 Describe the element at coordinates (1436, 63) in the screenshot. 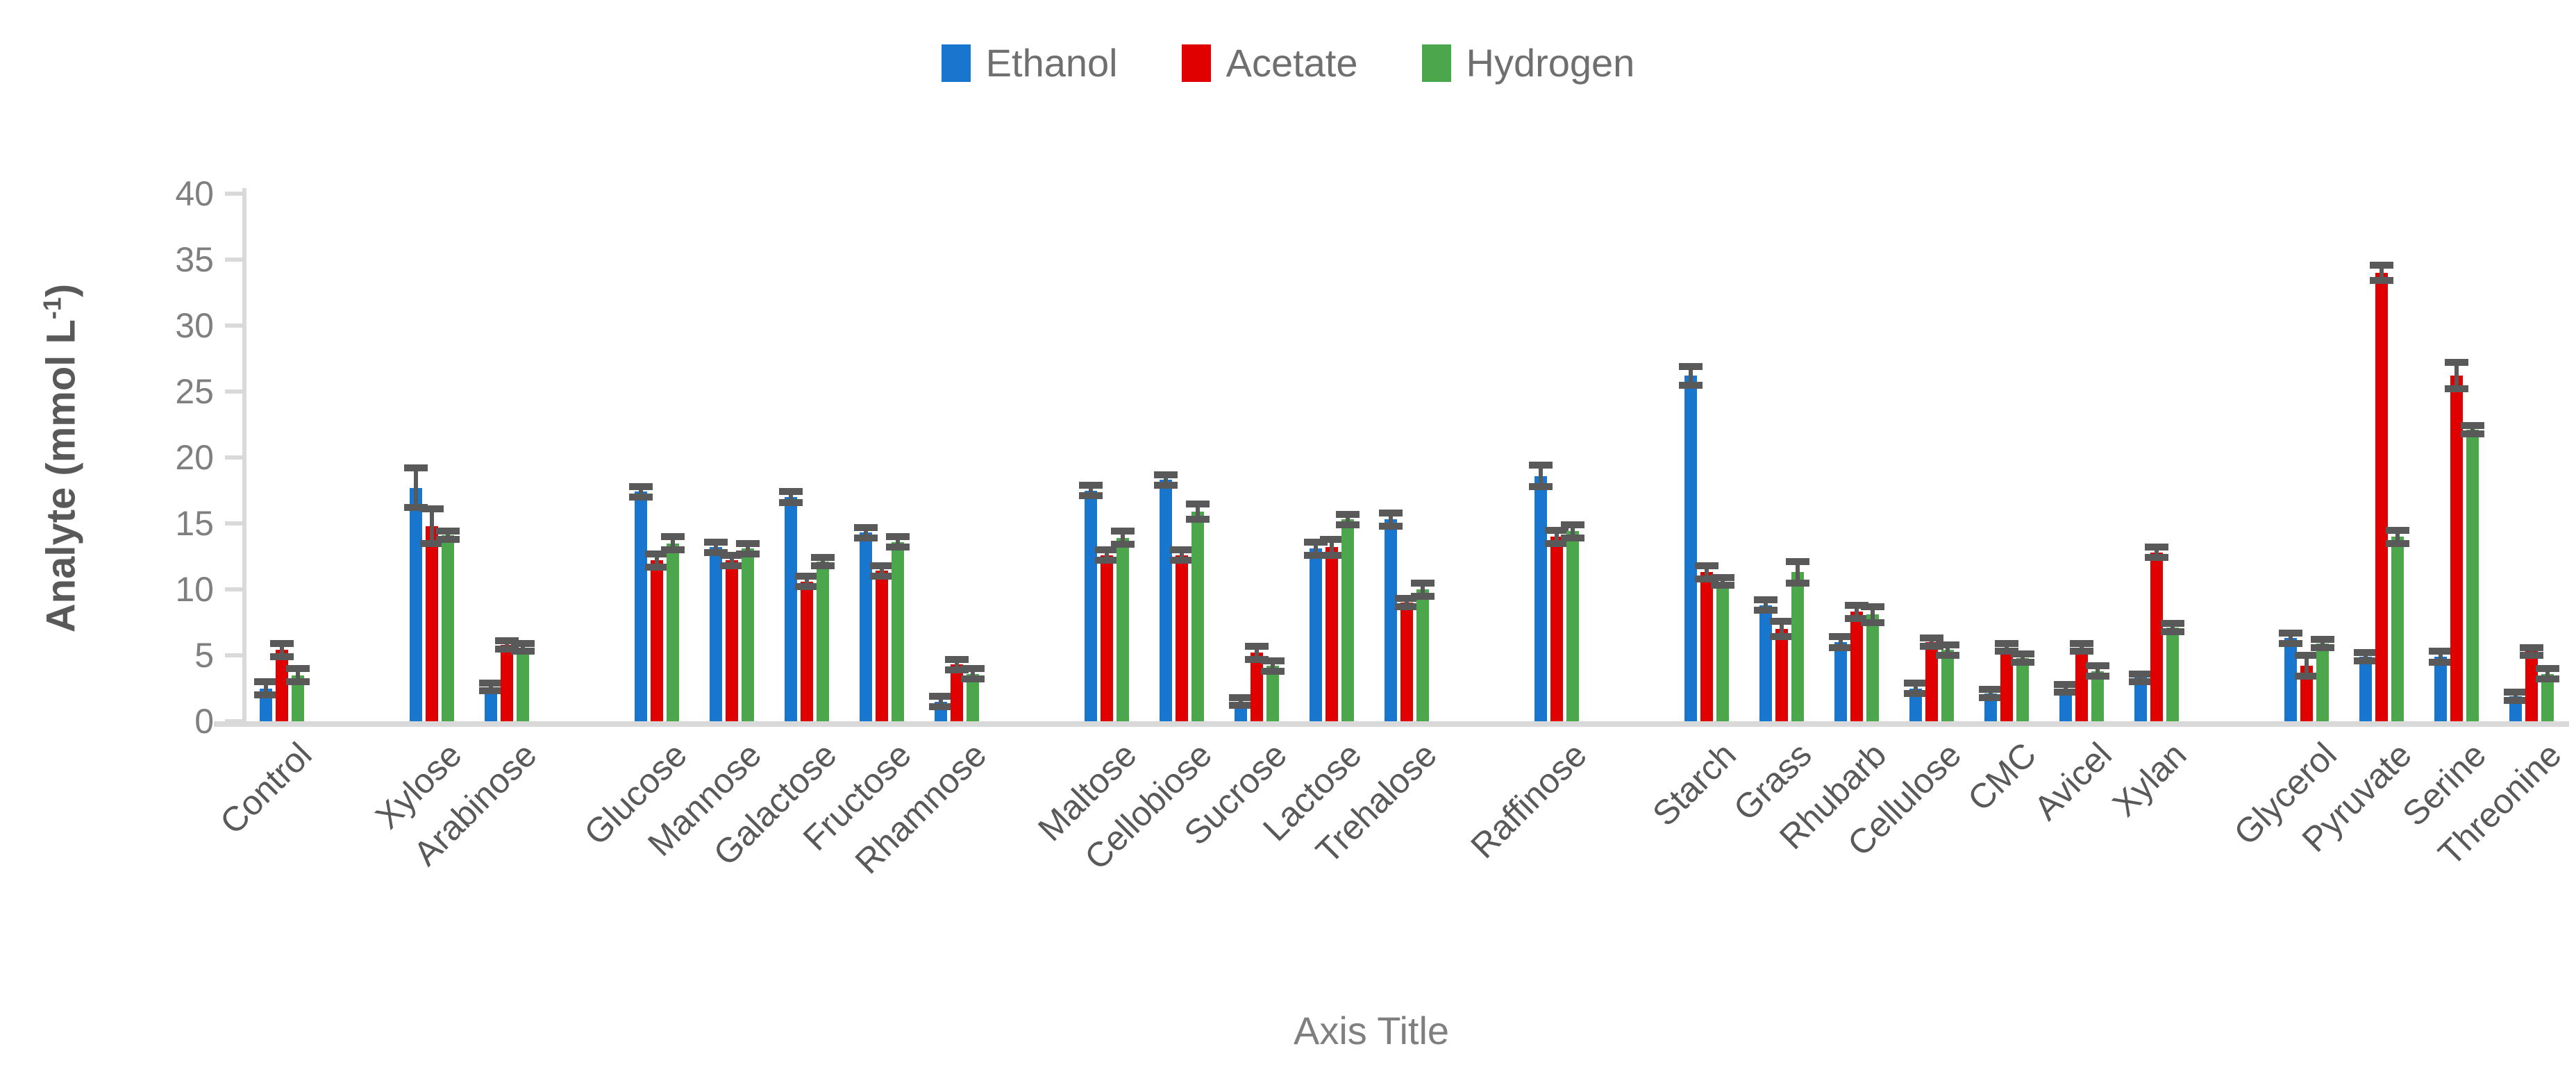

I see `legend-swatch-icon` at that location.